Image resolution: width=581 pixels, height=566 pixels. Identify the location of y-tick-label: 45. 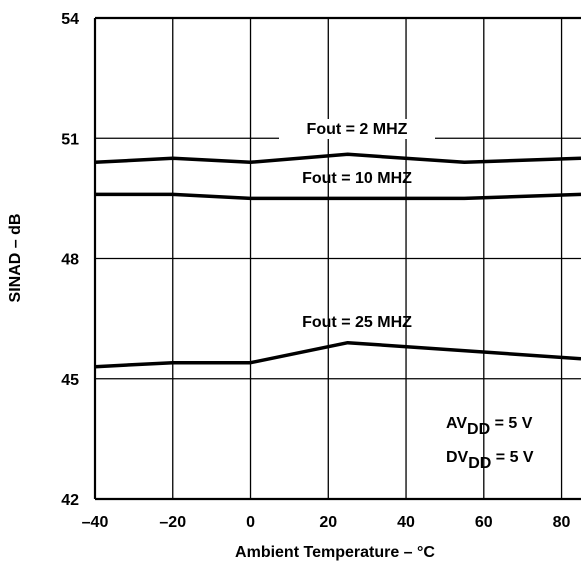
(70, 380).